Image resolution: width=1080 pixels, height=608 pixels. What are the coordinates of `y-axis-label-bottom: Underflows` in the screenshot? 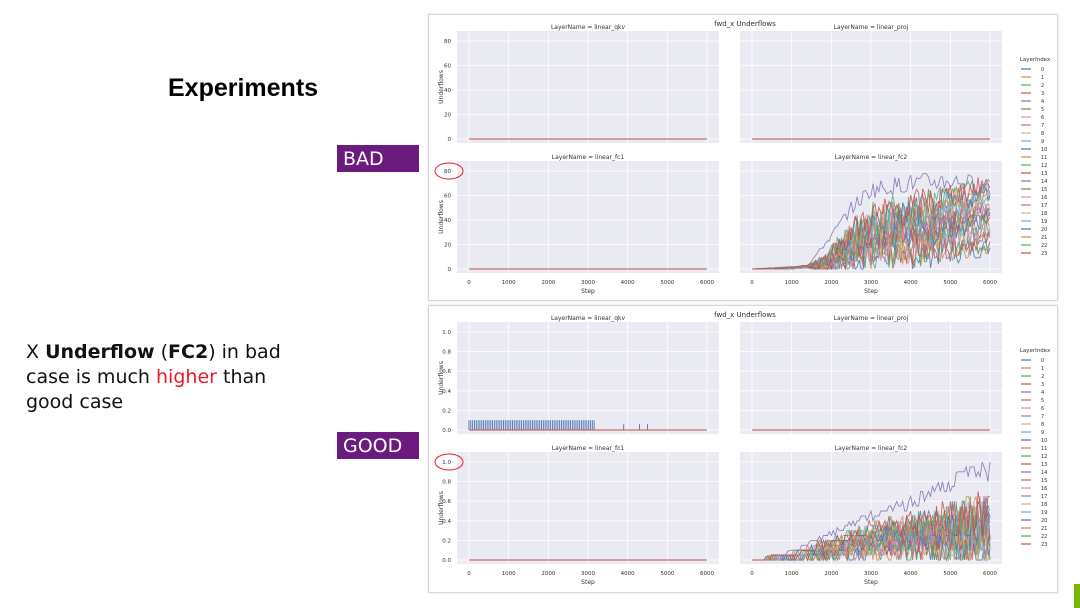 It's located at (441, 217).